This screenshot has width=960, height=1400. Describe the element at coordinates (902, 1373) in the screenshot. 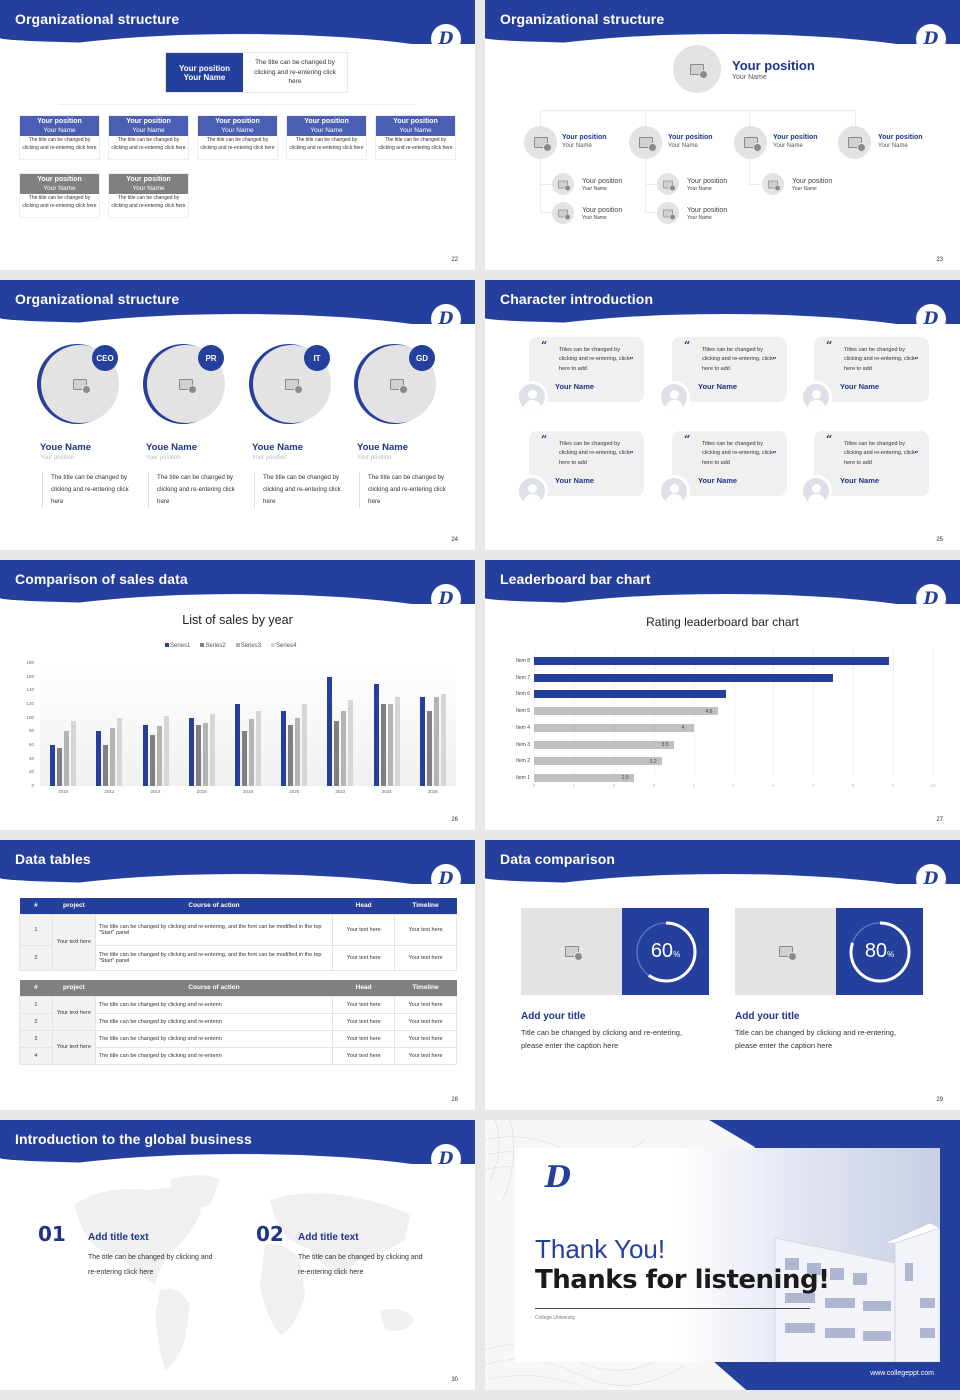

I see `website-url: www.collegeppt.com` at that location.